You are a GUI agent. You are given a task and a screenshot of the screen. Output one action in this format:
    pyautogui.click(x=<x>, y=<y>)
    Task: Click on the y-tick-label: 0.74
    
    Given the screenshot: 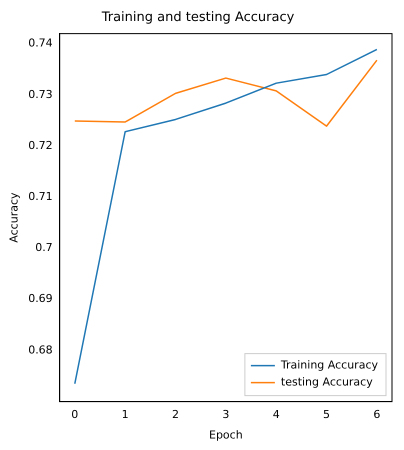 What is the action you would take?
    pyautogui.click(x=40, y=43)
    